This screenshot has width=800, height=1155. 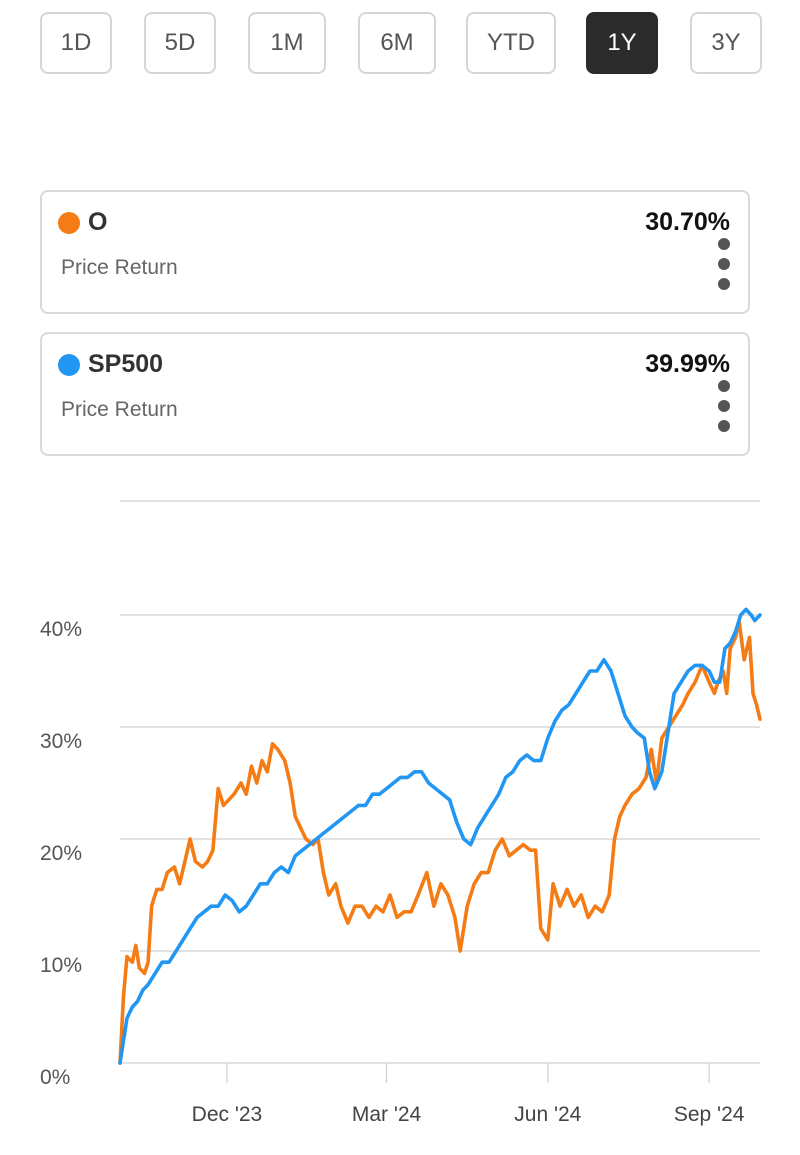 What do you see at coordinates (687, 222) in the screenshot?
I see `return-value: 30.70%` at bounding box center [687, 222].